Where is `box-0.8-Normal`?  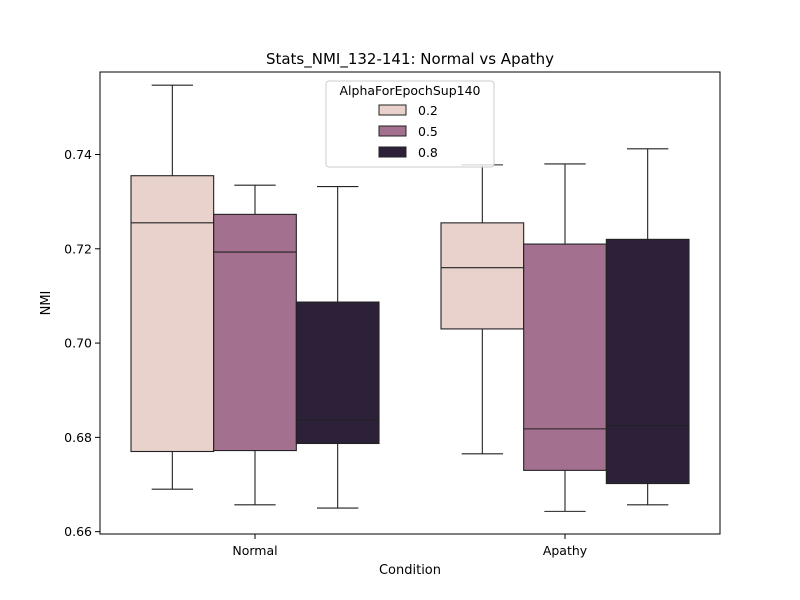 box-0.8-Normal is located at coordinates (337, 347).